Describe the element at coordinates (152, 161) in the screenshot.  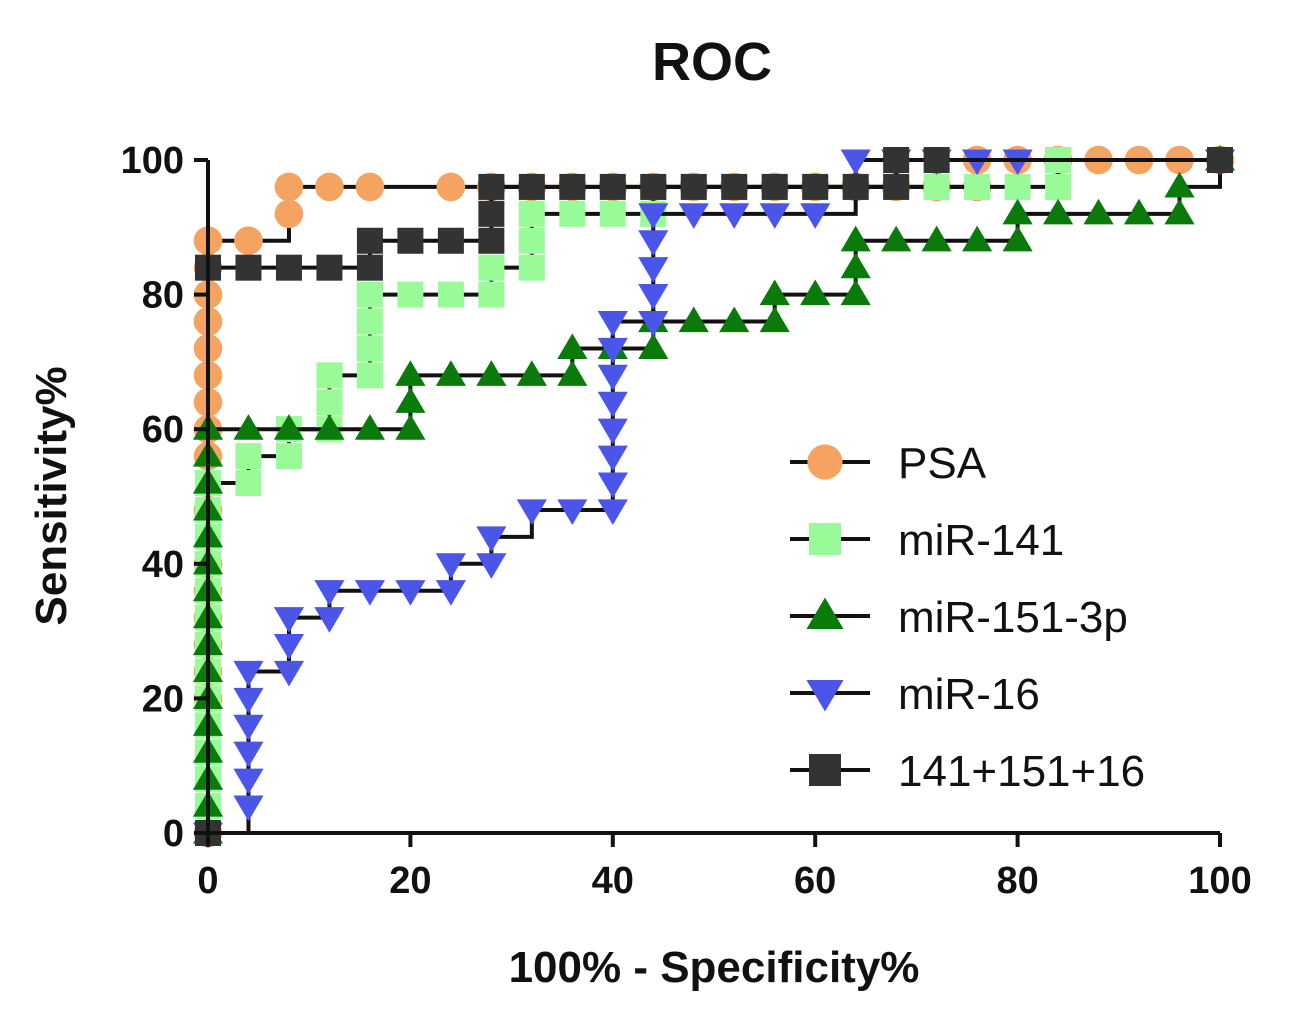
I see `y-tick-label: 100` at that location.